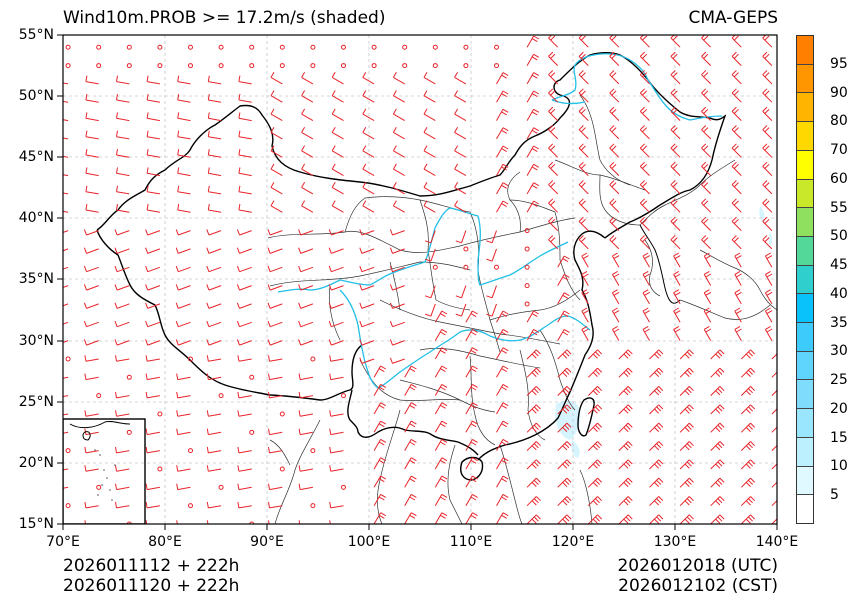 Image resolution: width=860 pixels, height=610 pixels. What do you see at coordinates (369, 542) in the screenshot?
I see `x-tick-label: 100°E` at bounding box center [369, 542].